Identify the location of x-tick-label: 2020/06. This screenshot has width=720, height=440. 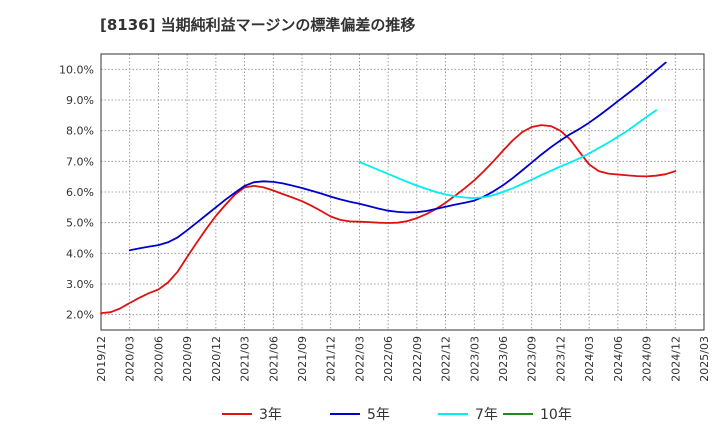
(158, 359).